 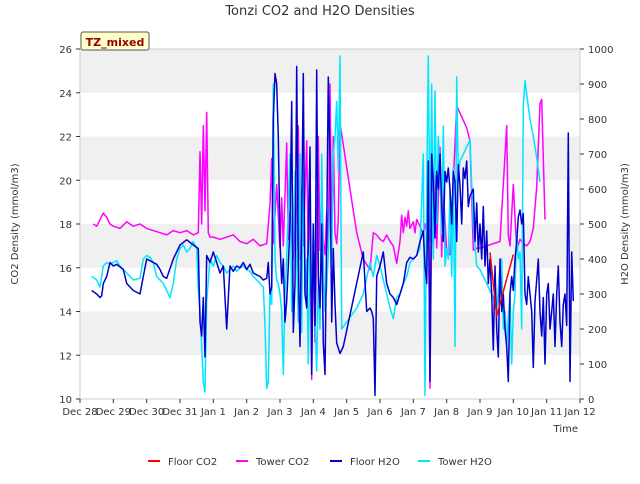 I want to click on x-axis-label: Time, so click(x=565, y=429).